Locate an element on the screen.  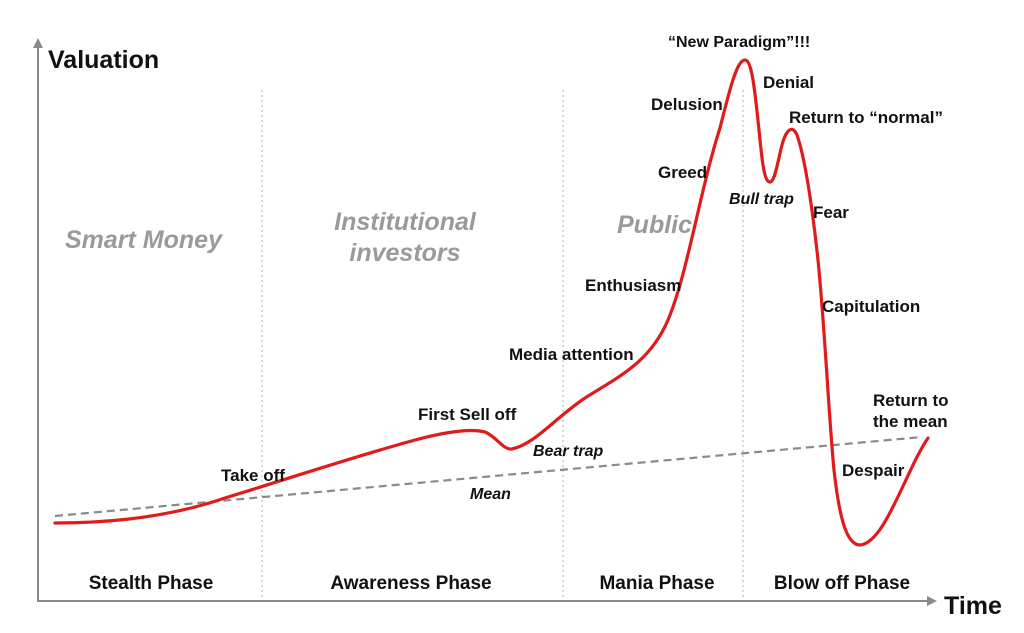
crowd-smart-money: Smart Money is located at coordinates (143, 240).